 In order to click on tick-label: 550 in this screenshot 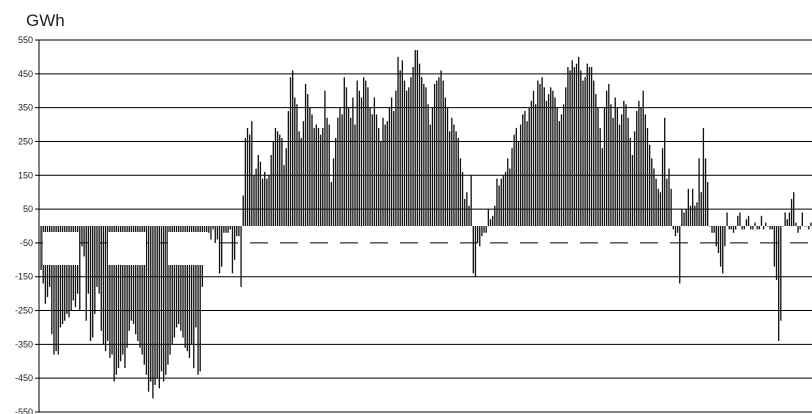, I will do `click(25, 40)`.